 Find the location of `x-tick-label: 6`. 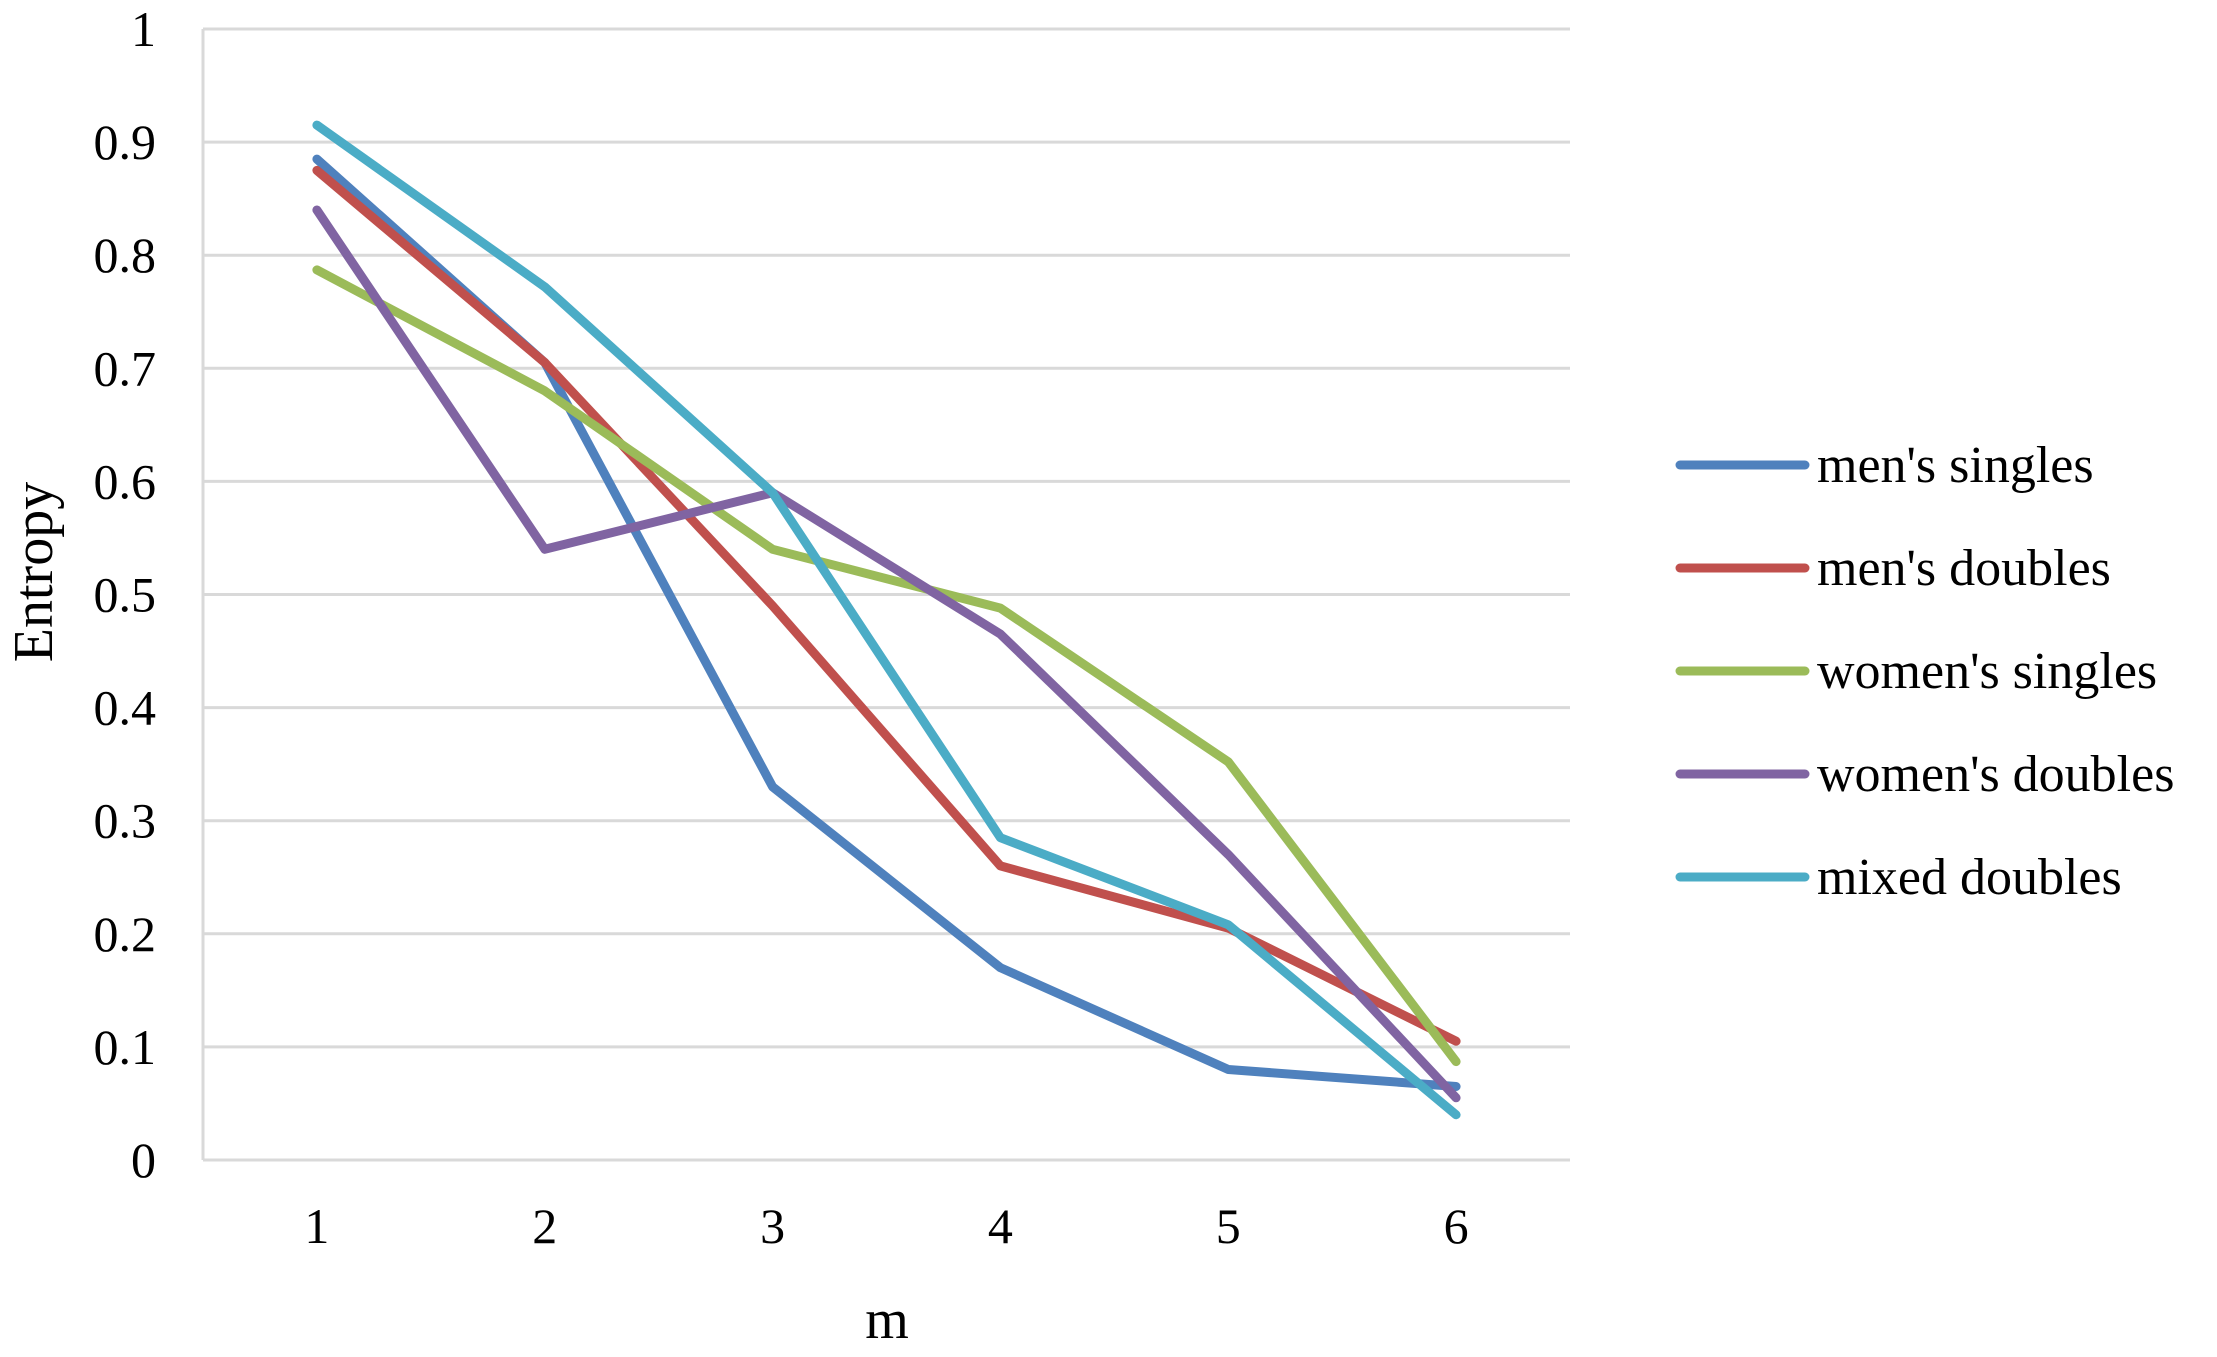

x-tick-label: 6 is located at coordinates (1456, 1226).